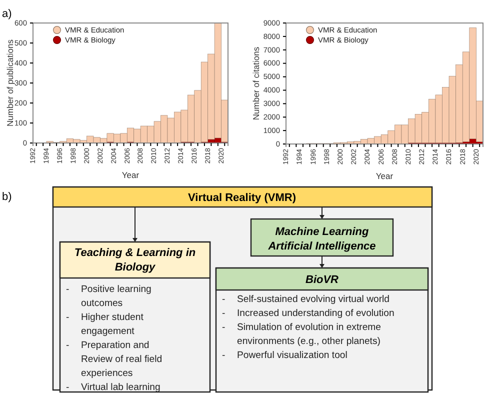 The width and height of the screenshot is (486, 402). What do you see at coordinates (308, 313) in the screenshot?
I see `text: - Increased understanding of evolution` at bounding box center [308, 313].